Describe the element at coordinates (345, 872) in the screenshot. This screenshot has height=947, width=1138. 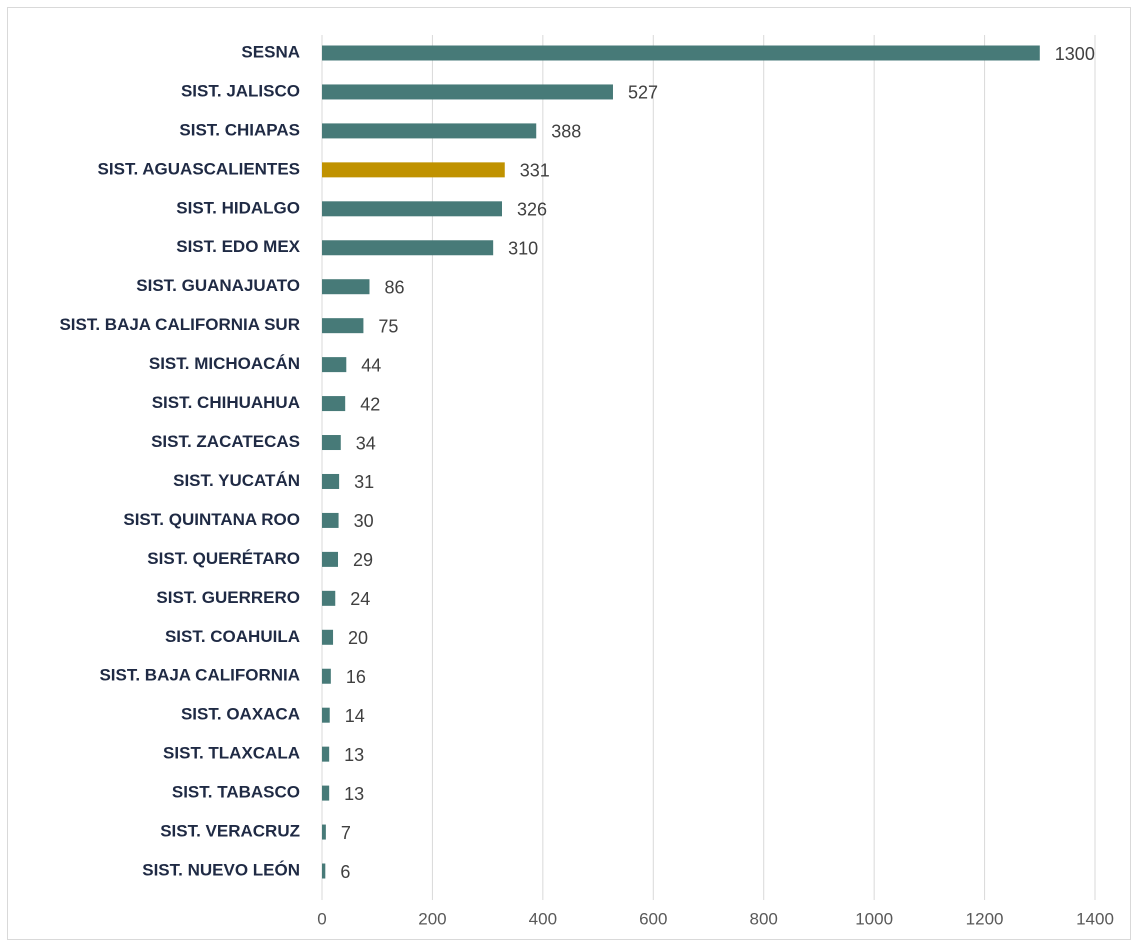
I see `value-label: 6` at that location.